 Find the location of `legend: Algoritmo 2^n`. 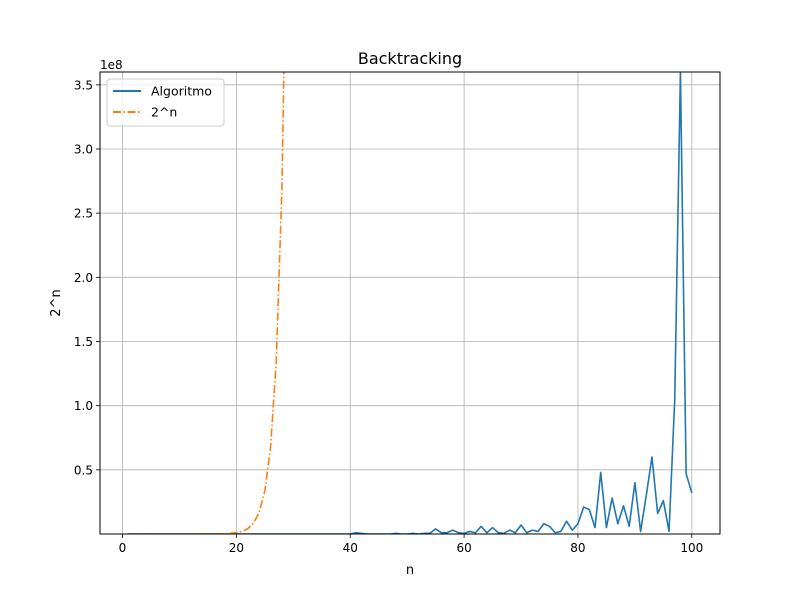

legend: Algoritmo 2^n is located at coordinates (165, 102).